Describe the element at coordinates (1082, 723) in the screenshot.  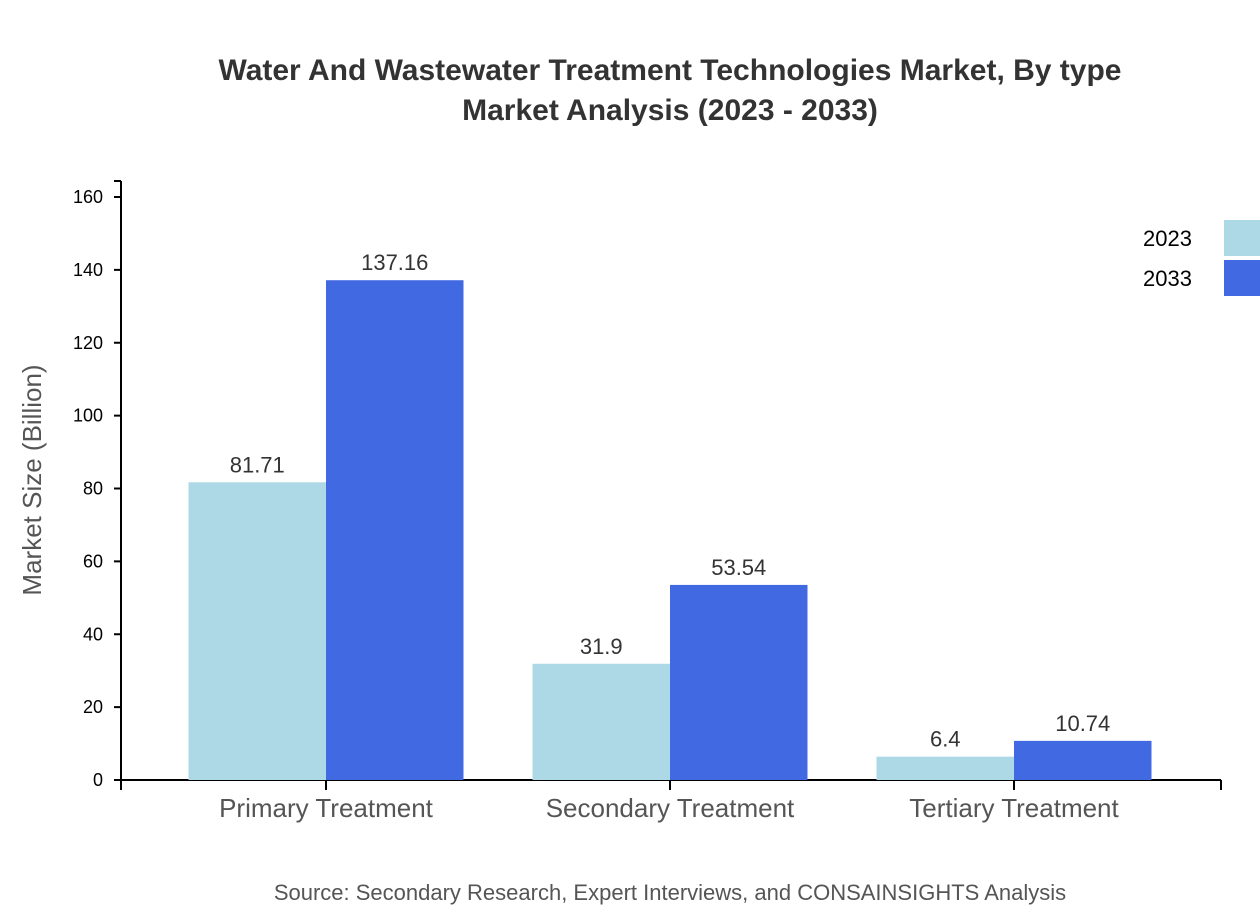
I see `data-label: 10.74` at that location.